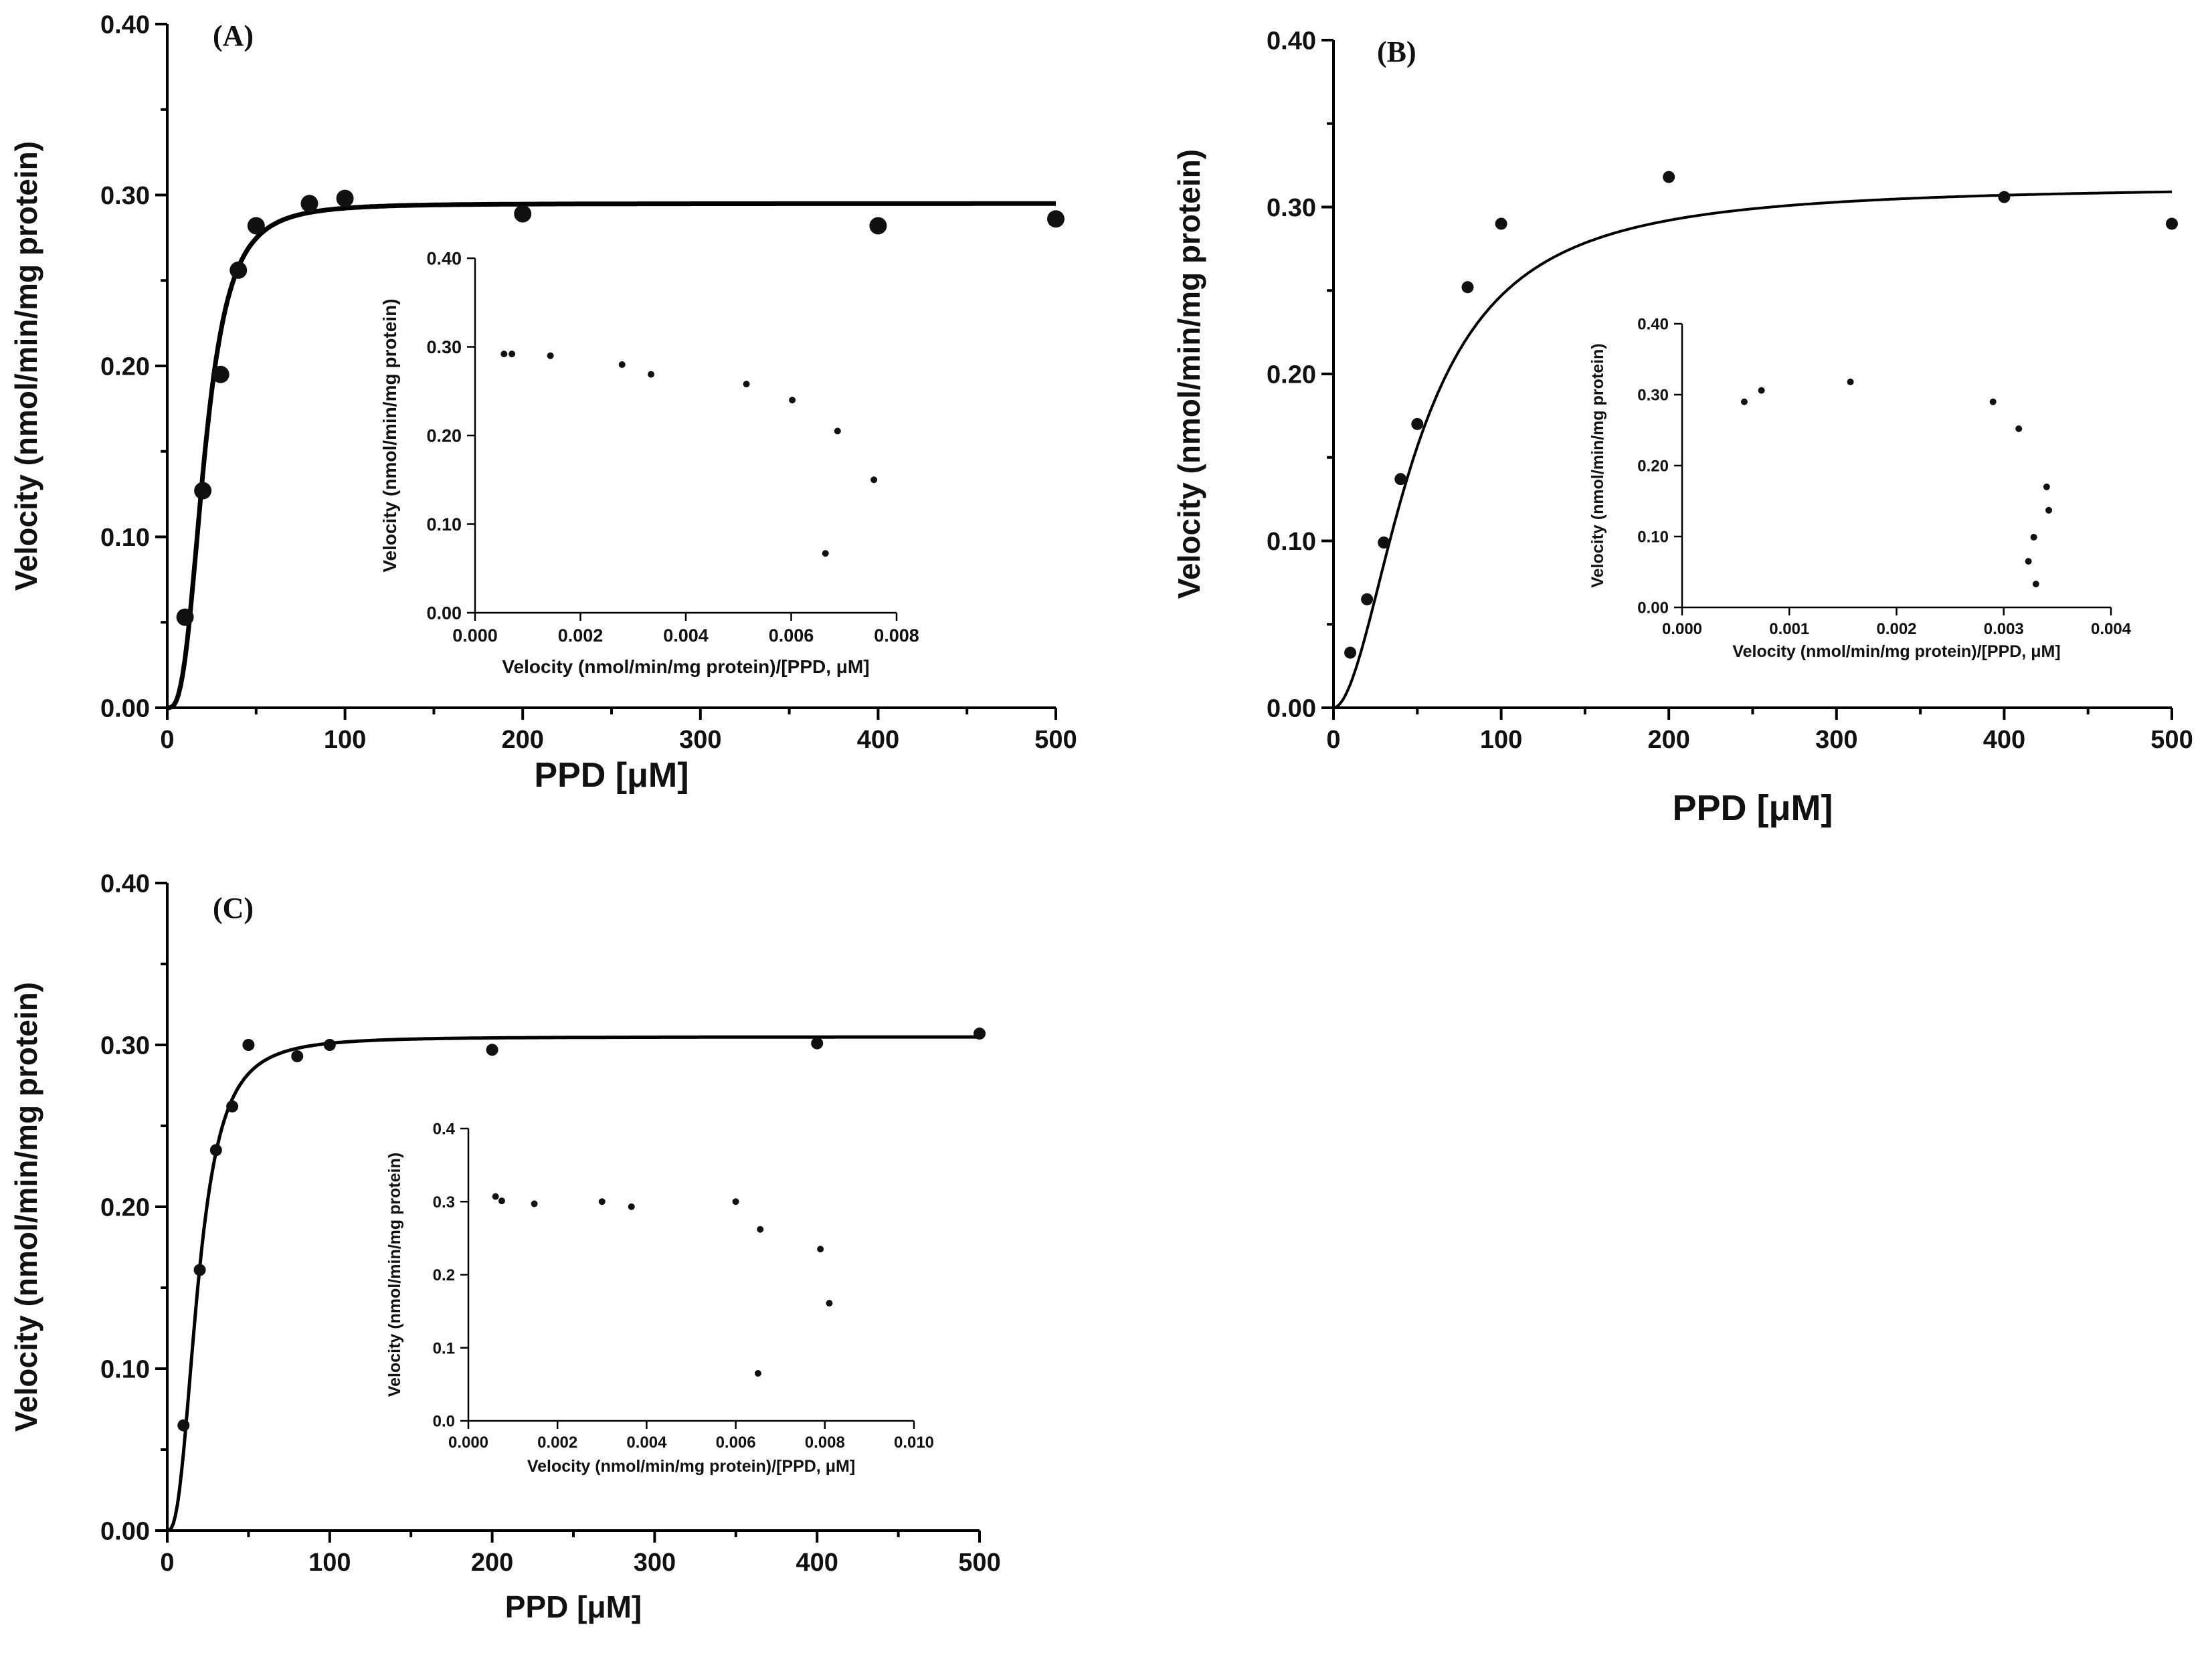 The width and height of the screenshot is (2212, 1653). What do you see at coordinates (1668, 740) in the screenshot?
I see `panel-b-main-x-tick-label: 200` at bounding box center [1668, 740].